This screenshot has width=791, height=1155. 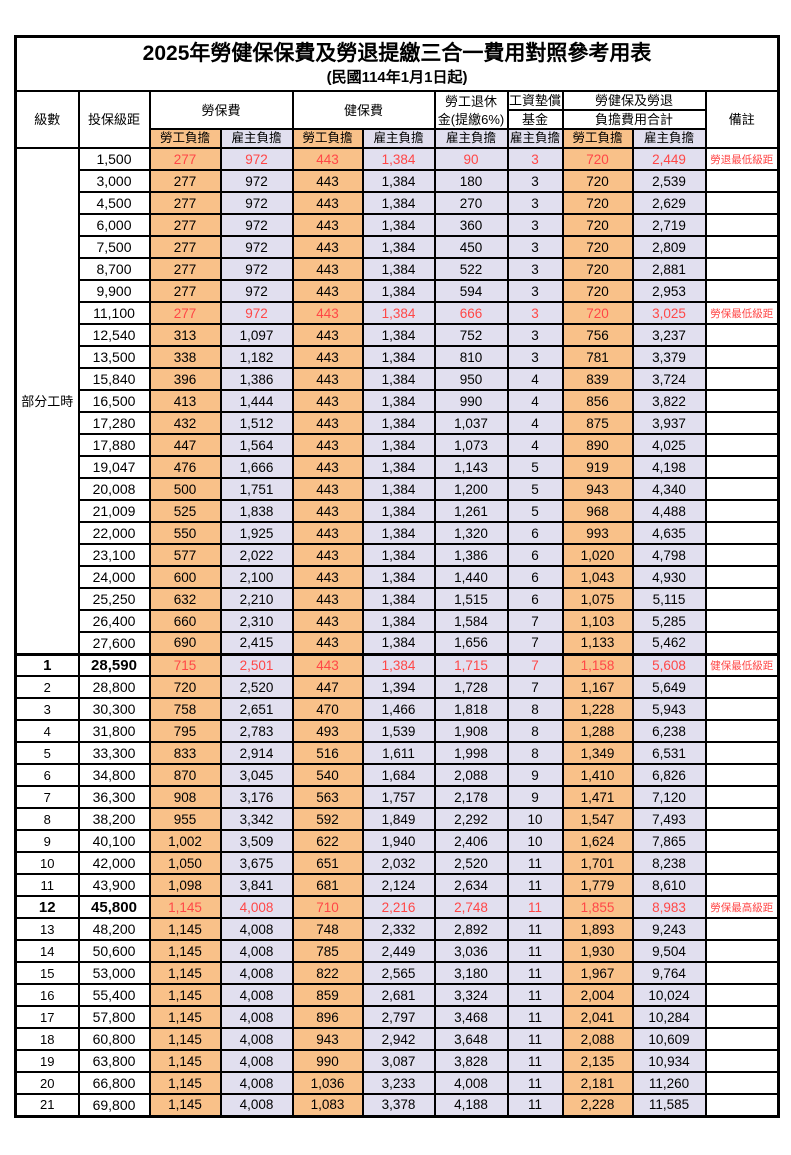 I want to click on salary-bracket-cell: 27,600, so click(x=114, y=643).